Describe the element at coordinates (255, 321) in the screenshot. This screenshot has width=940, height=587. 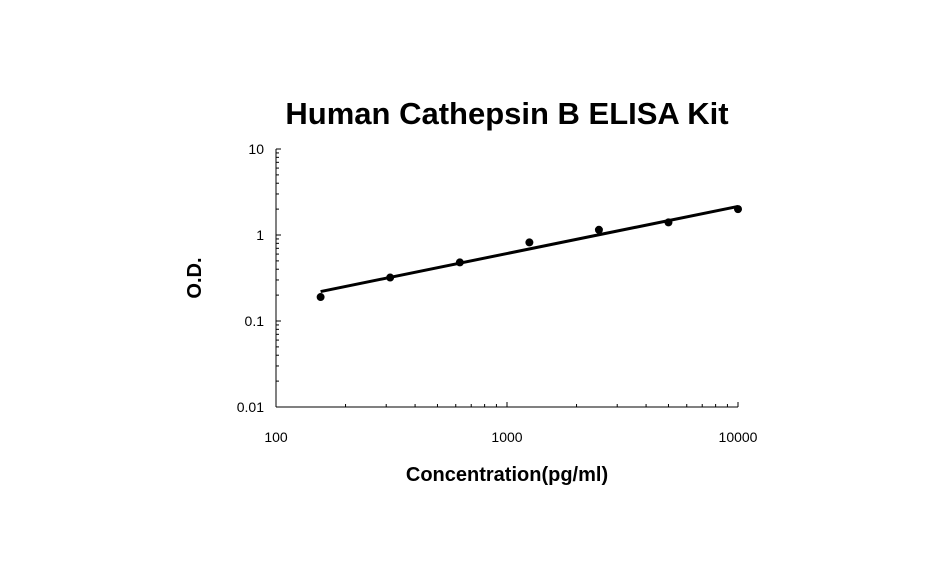
I see `y-tick-label: 0.1` at that location.